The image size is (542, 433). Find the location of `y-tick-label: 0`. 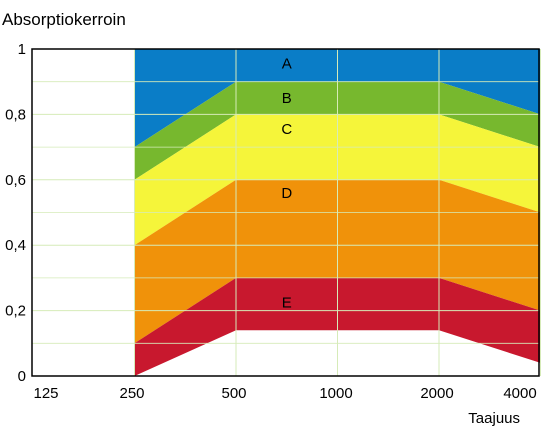

y-tick-label: 0 is located at coordinates (22, 376).